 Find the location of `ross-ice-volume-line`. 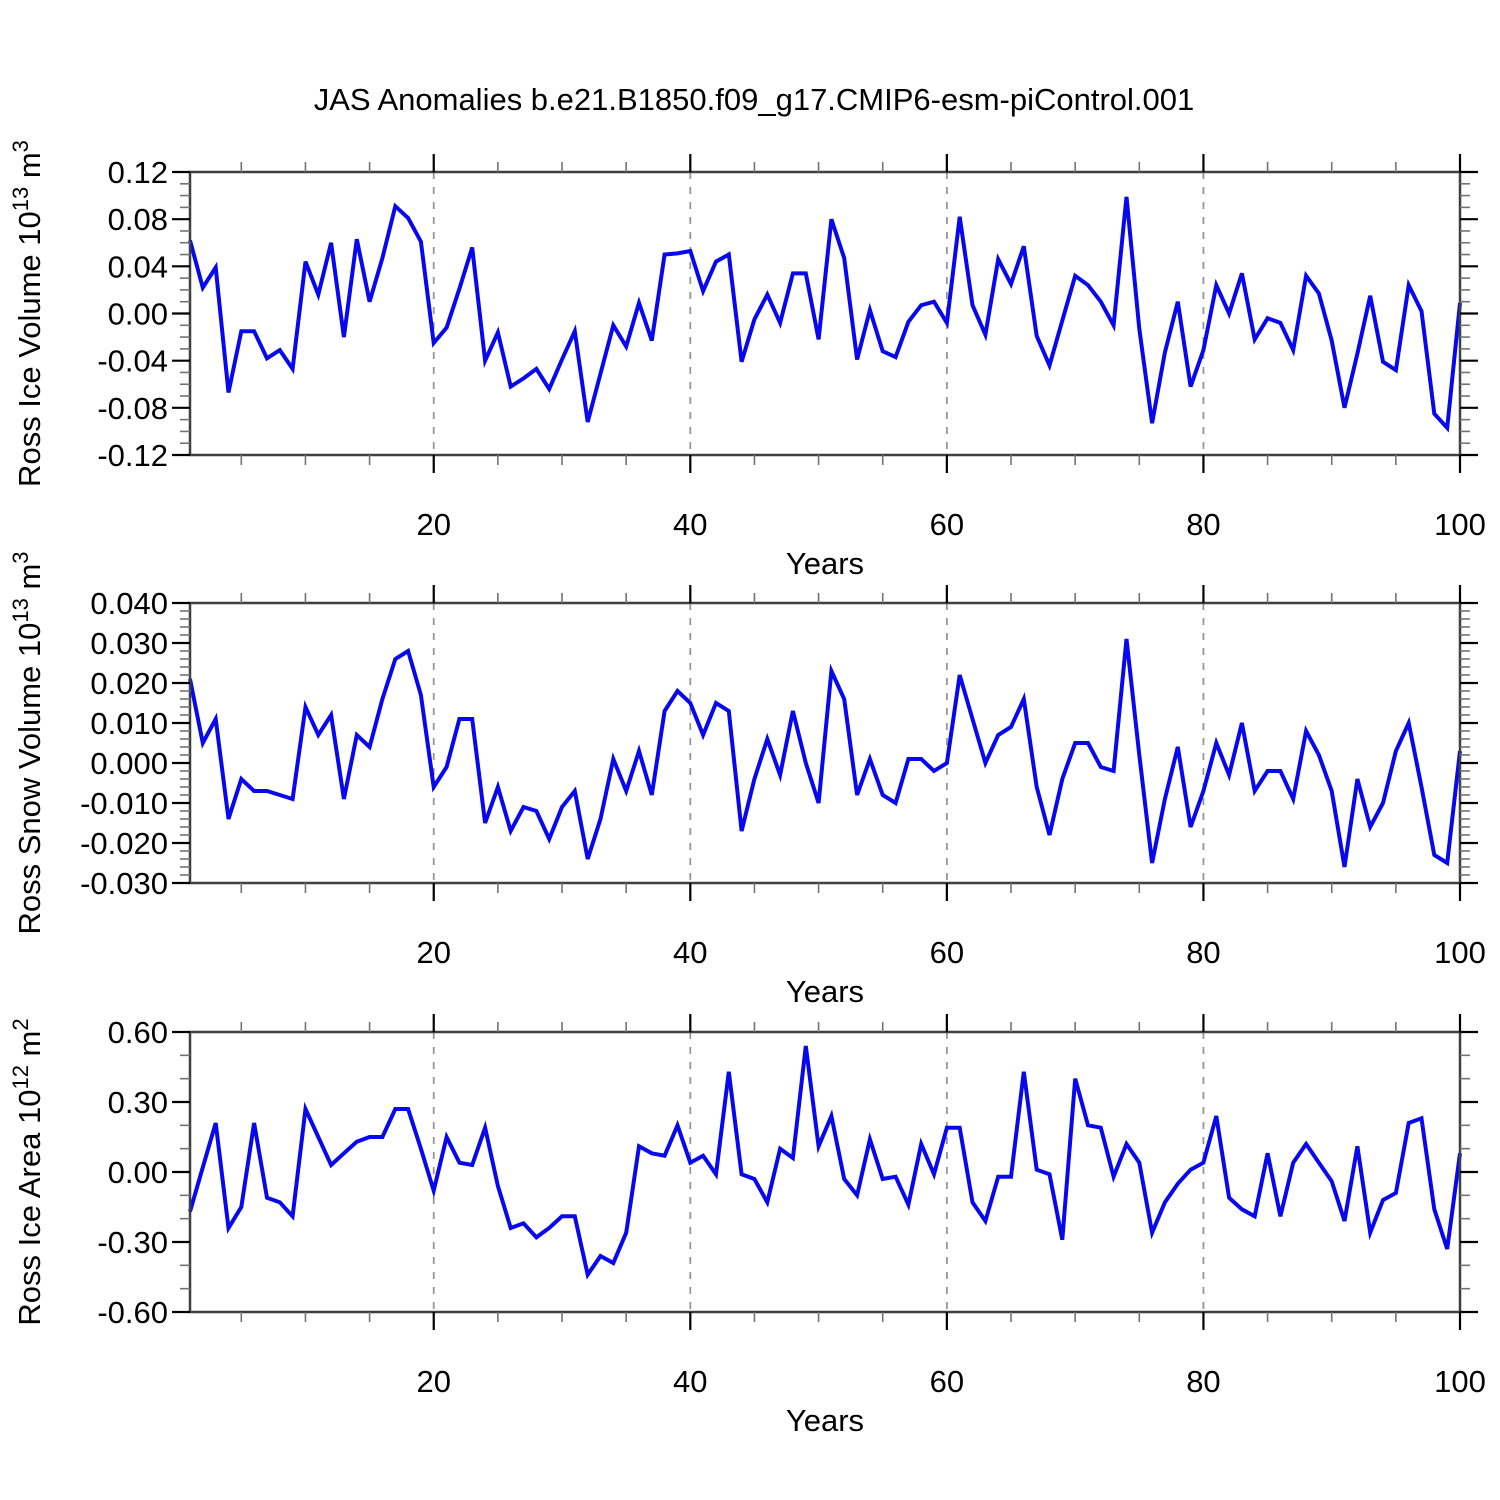

ross-ice-volume-line is located at coordinates (825, 314).